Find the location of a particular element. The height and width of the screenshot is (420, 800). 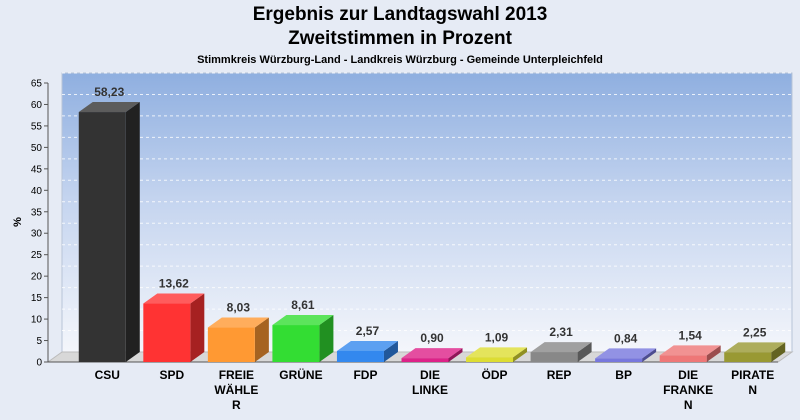

data-label: 8,61 is located at coordinates (303, 305).